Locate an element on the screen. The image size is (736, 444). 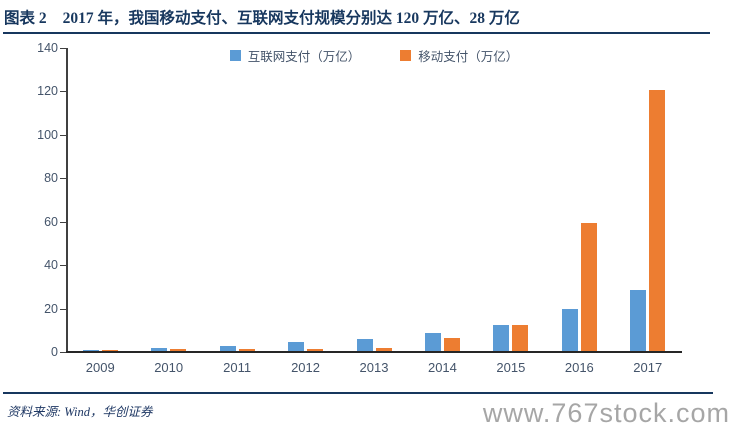
x-axis-label: 2014 is located at coordinates (442, 367).